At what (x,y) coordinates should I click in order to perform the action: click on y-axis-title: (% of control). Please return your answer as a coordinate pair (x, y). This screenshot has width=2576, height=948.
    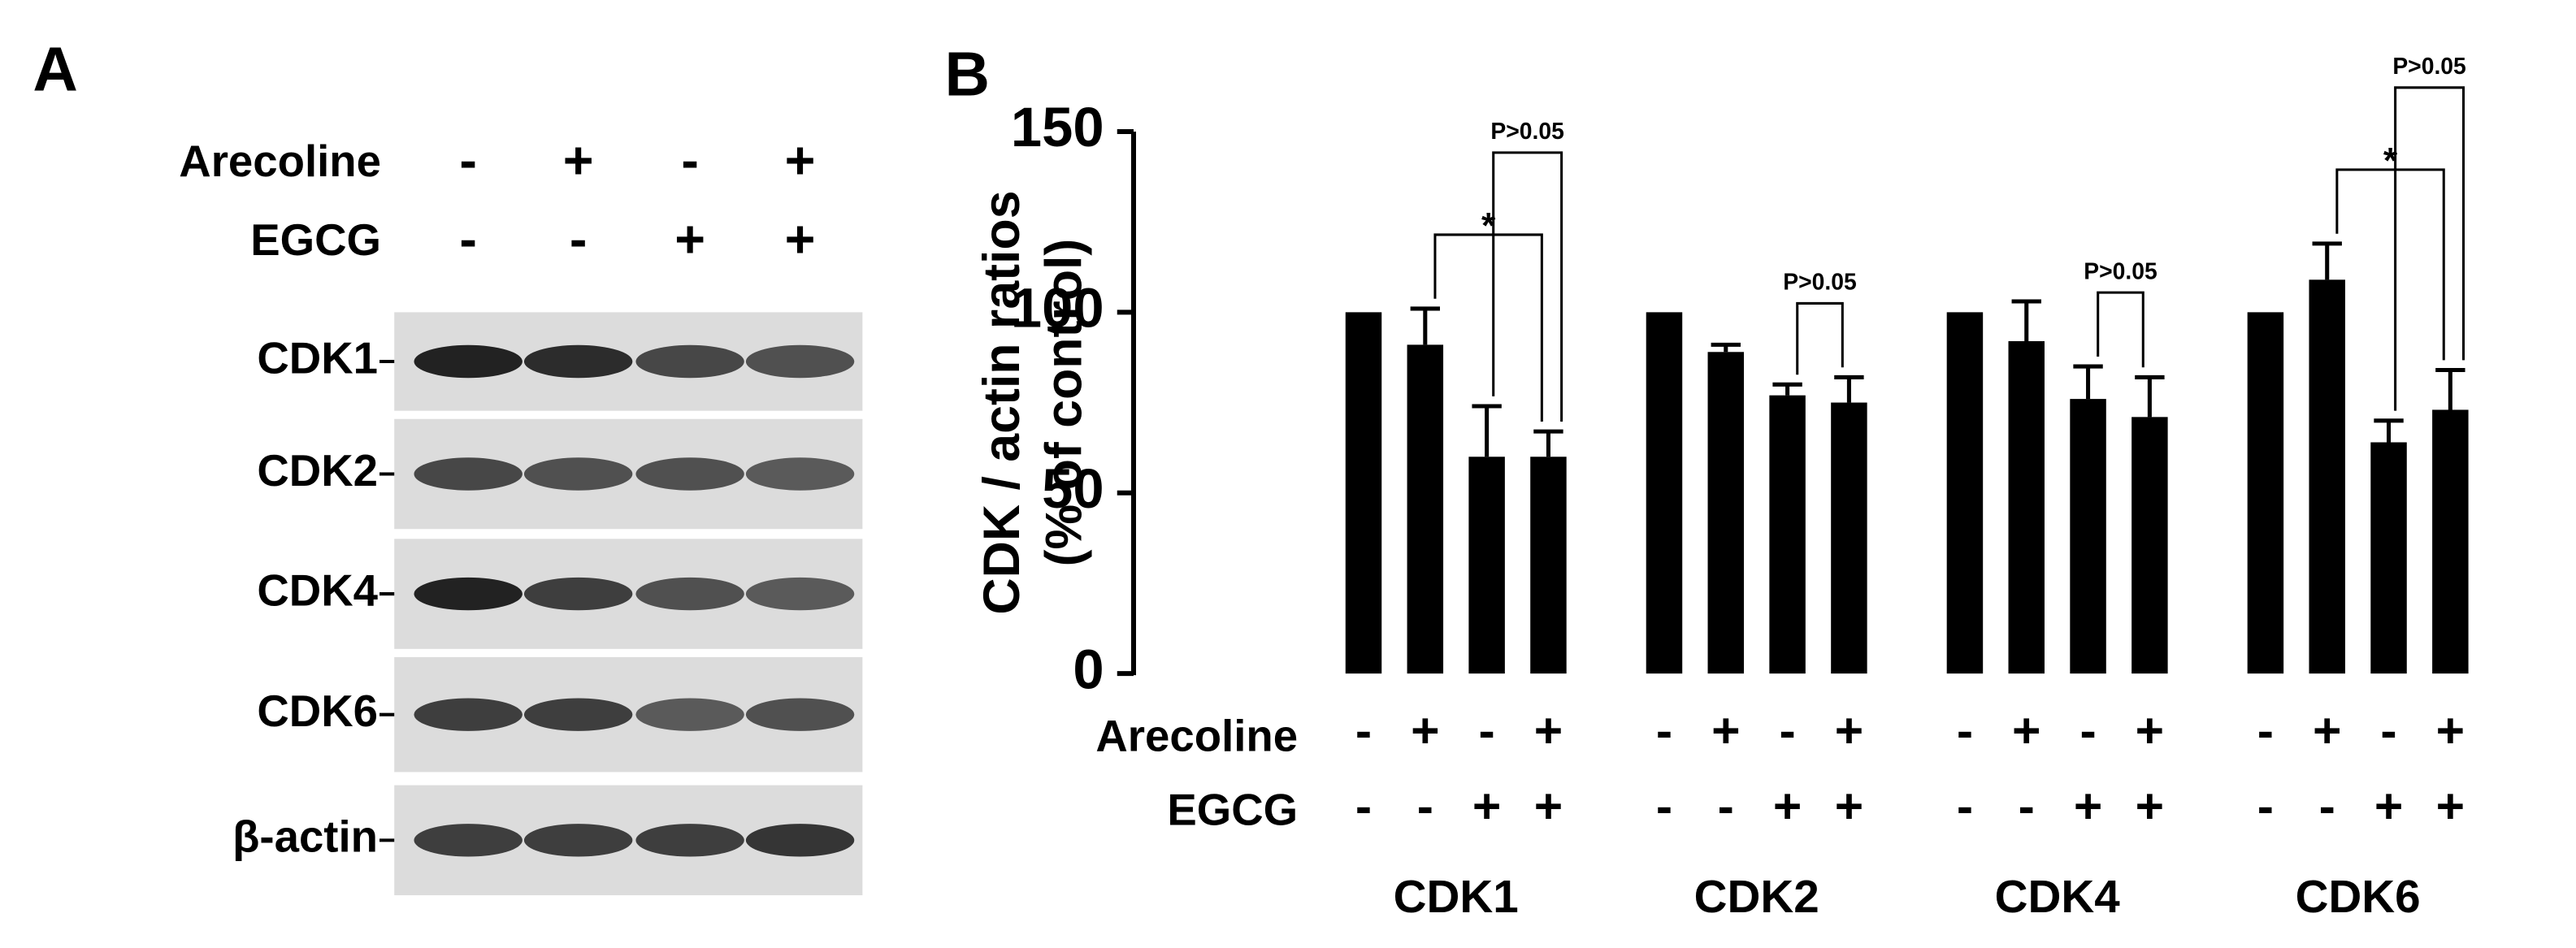
    Looking at the image, I should click on (1065, 403).